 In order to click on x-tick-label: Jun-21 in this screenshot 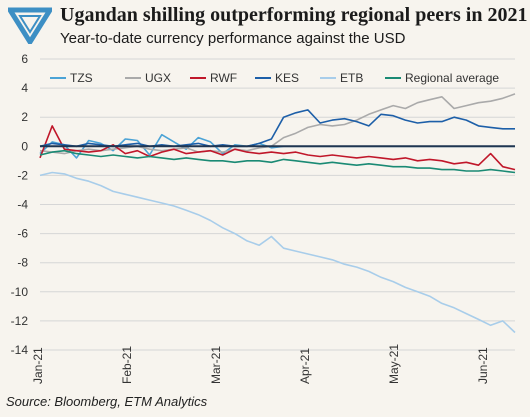, I will do `click(483, 365)`.